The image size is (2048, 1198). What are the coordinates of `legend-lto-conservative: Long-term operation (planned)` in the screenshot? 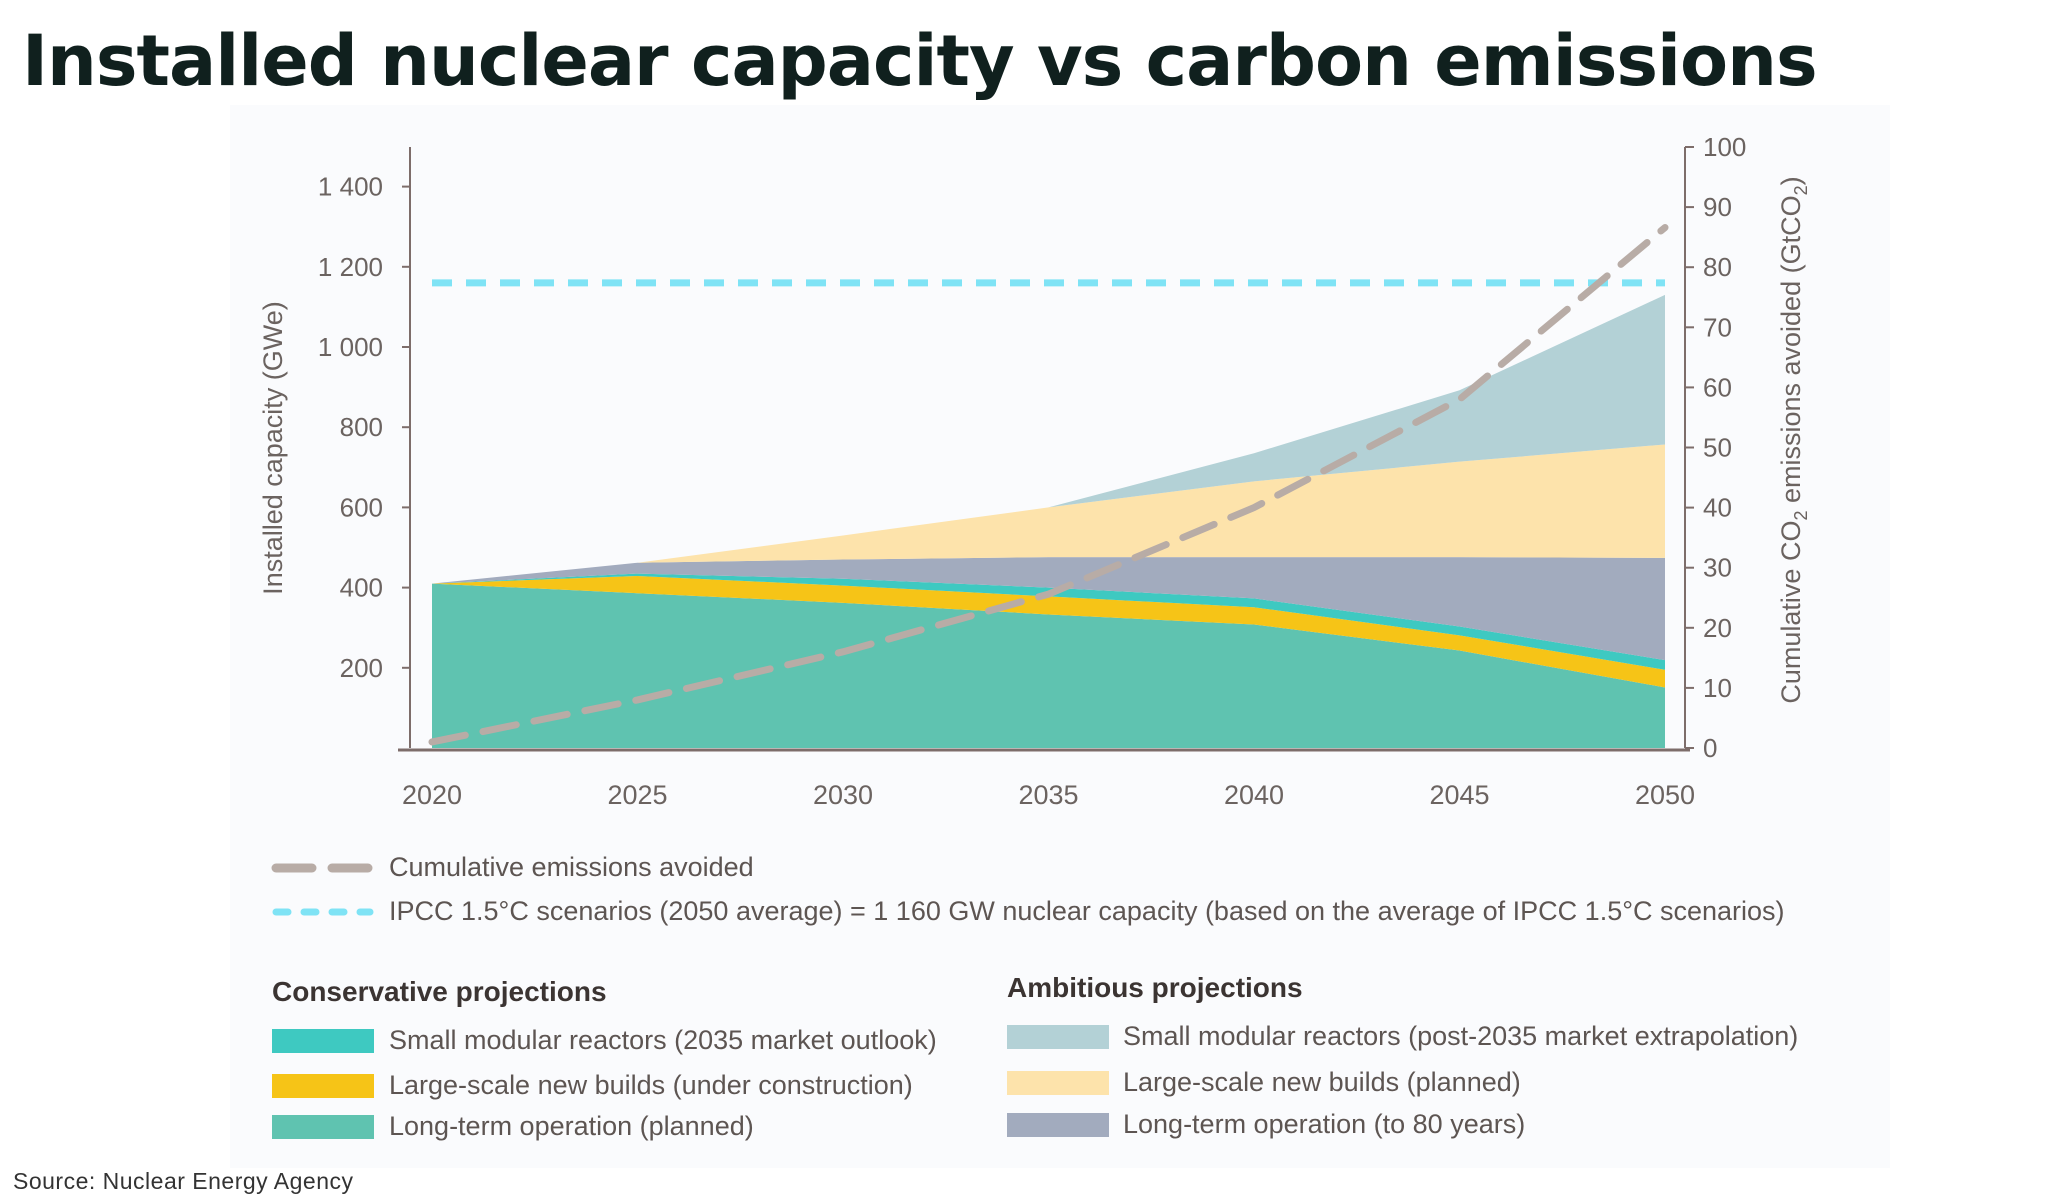 It's located at (571, 1126).